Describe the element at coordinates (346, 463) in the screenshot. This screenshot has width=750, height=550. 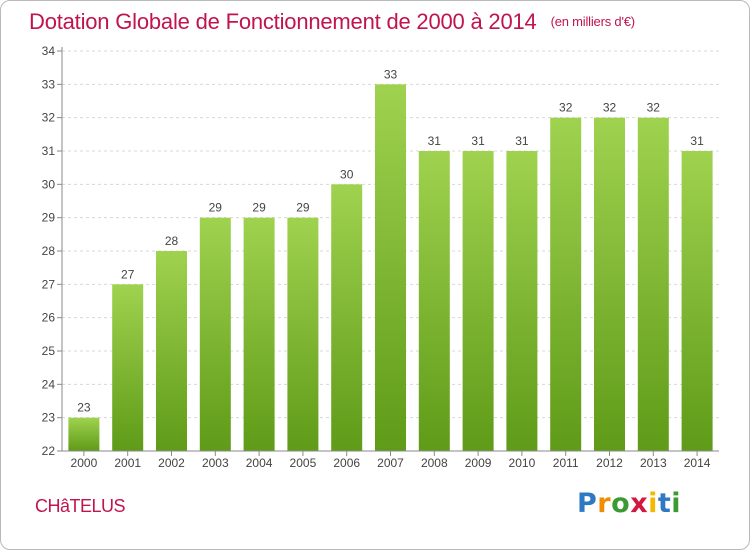
I see `x-tick-label: 2006` at that location.